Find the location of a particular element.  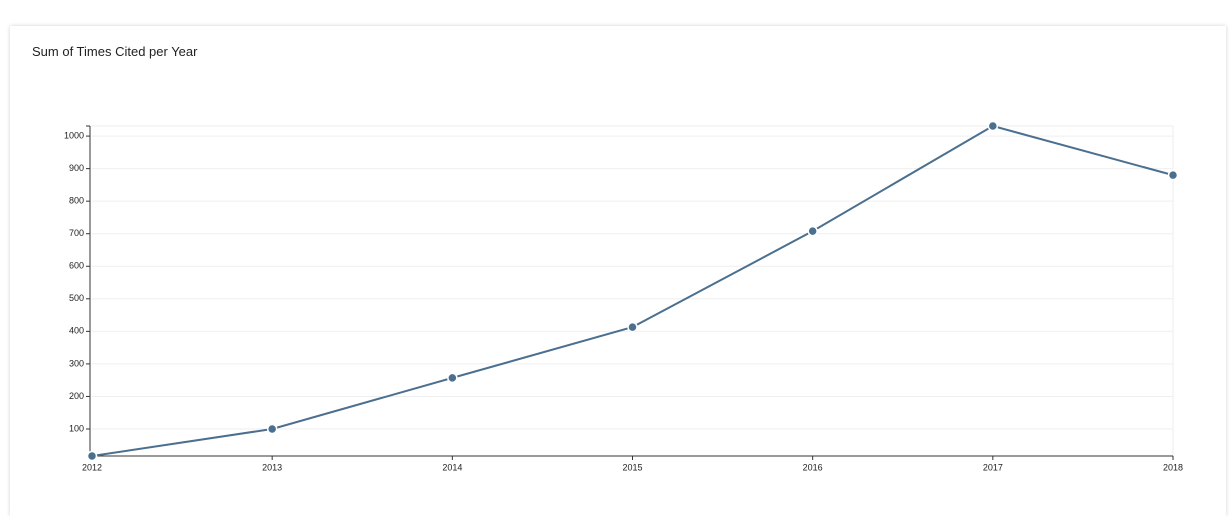

x-tick-label: 2018 is located at coordinates (1173, 467).